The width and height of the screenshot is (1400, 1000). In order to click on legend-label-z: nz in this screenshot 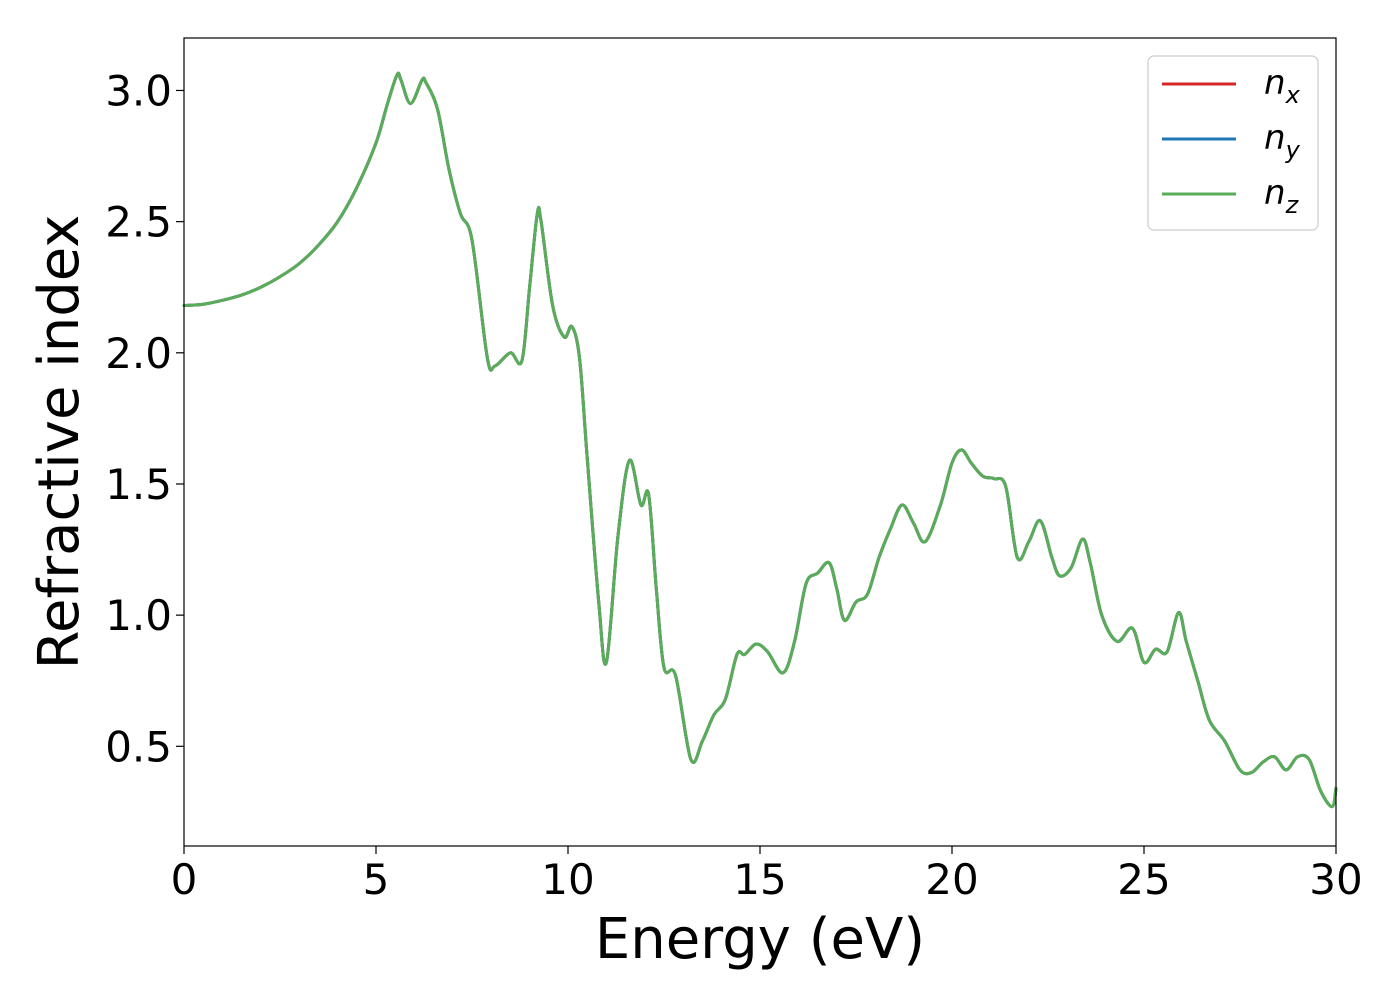, I will do `click(1282, 196)`.